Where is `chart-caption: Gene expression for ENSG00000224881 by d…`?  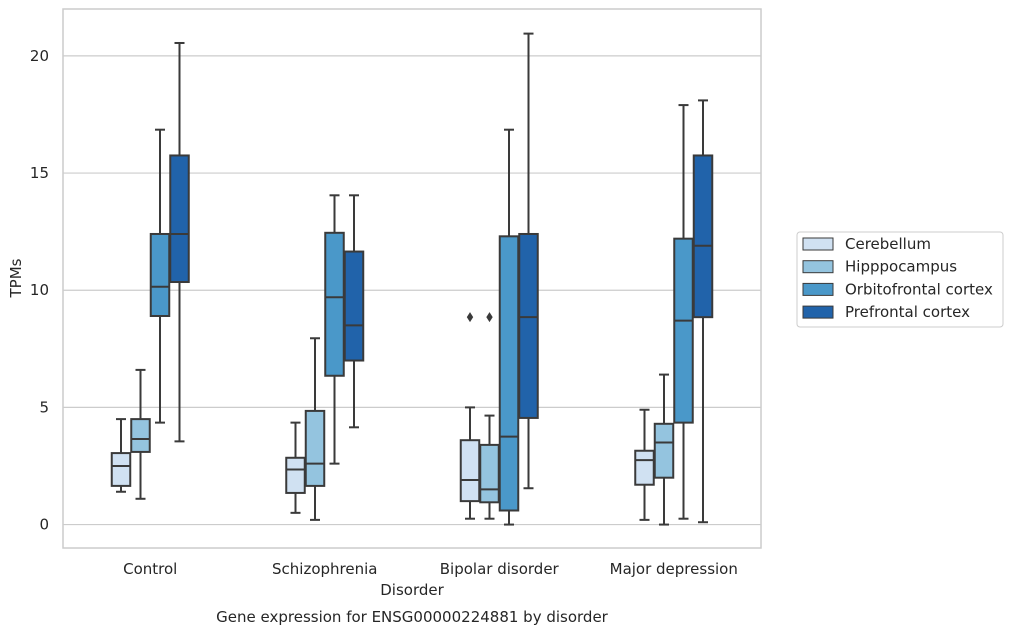
chart-caption: Gene expression for ENSG00000224881 by d… is located at coordinates (412, 617).